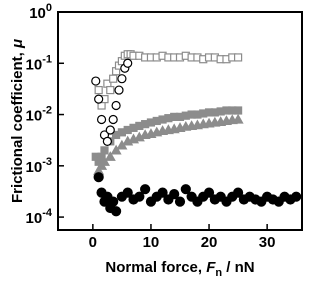 The height and width of the screenshot is (285, 320). I want to click on y-label-symbol: μ, so click(17, 44).